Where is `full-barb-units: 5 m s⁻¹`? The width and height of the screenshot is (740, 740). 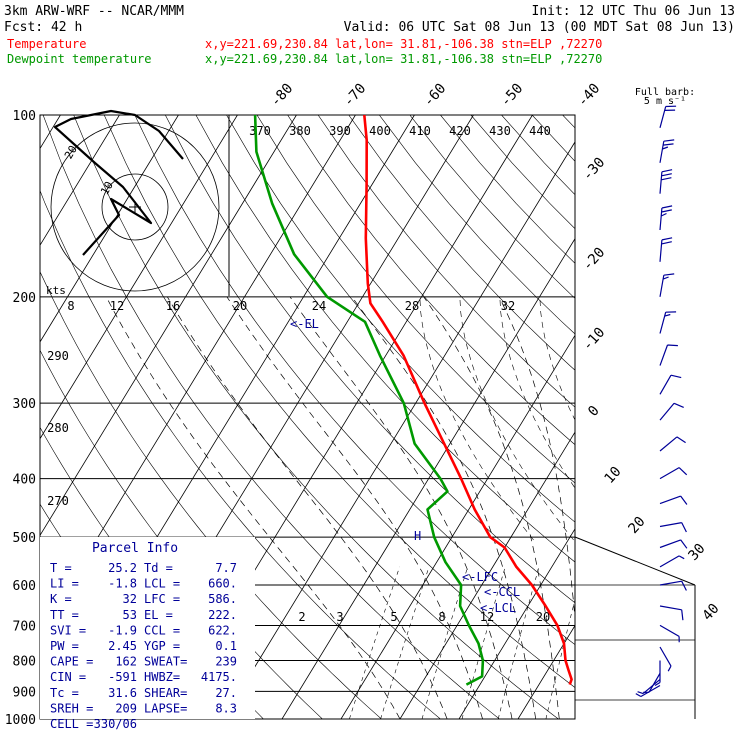
full-barb-units: 5 m s⁻¹ is located at coordinates (665, 101).